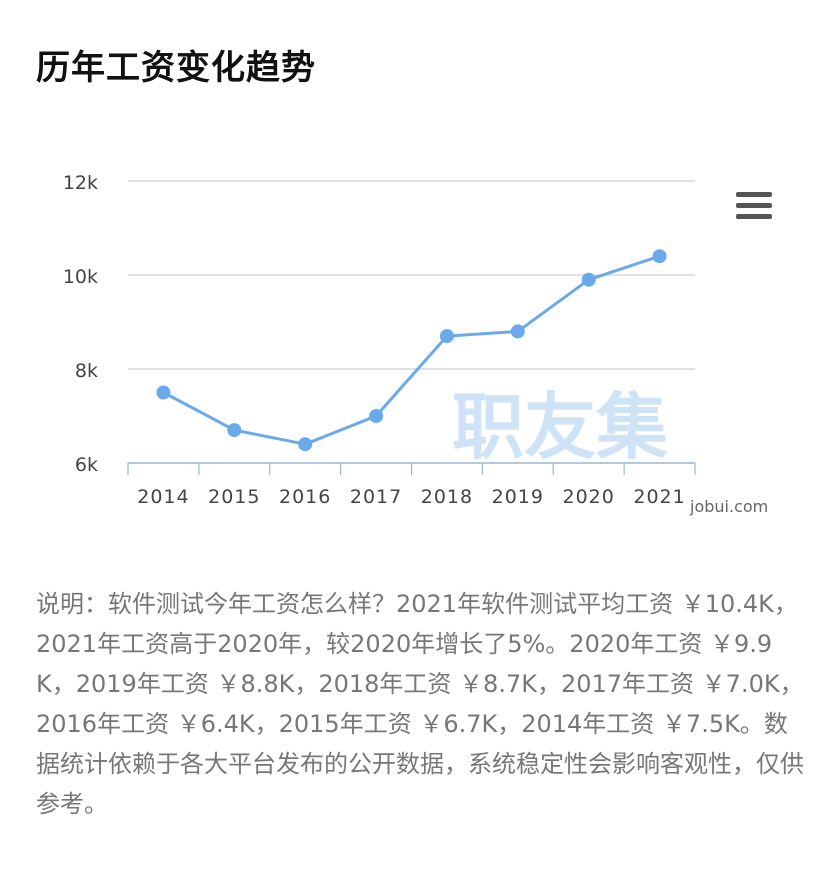  I want to click on x-tick-label: 2015, so click(234, 497).